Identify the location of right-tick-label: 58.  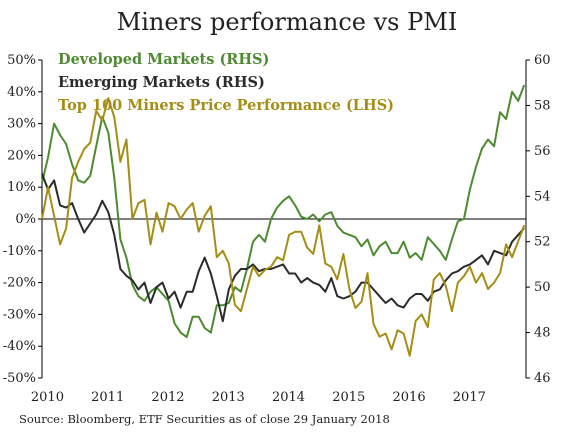
(542, 105).